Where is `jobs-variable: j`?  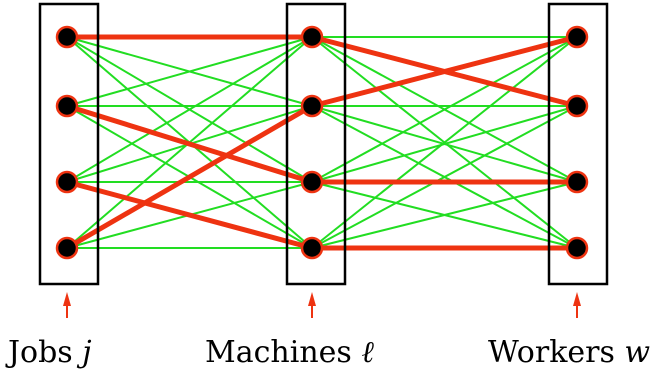
jobs-variable: j is located at coordinates (86, 352).